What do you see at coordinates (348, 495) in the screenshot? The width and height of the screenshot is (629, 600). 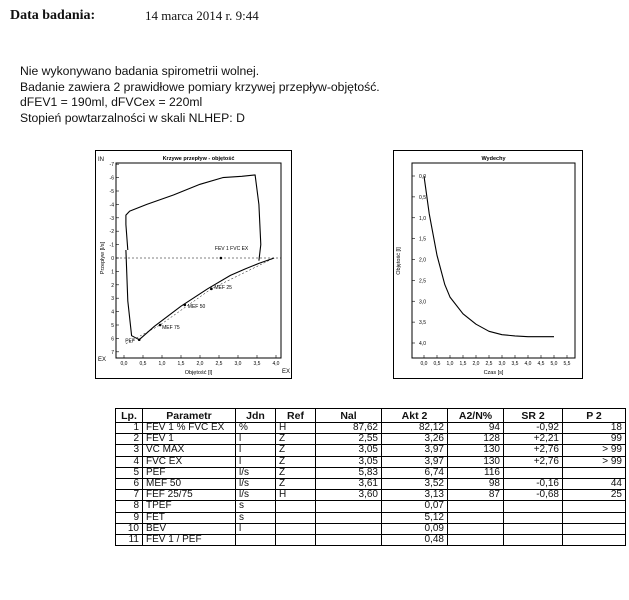 I see `col-nal-cell: 3,60` at bounding box center [348, 495].